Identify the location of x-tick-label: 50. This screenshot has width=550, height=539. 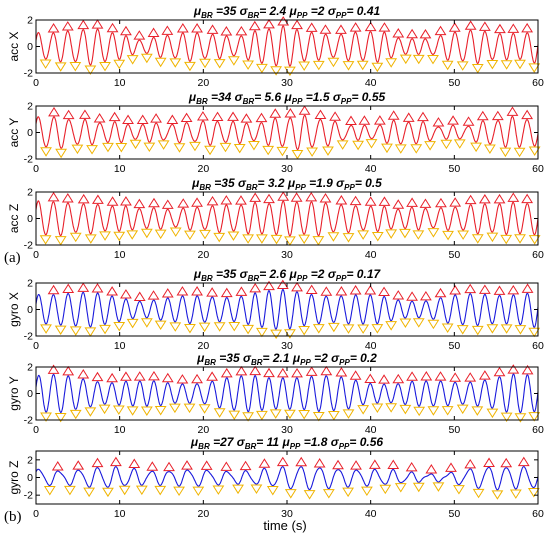
(454, 83).